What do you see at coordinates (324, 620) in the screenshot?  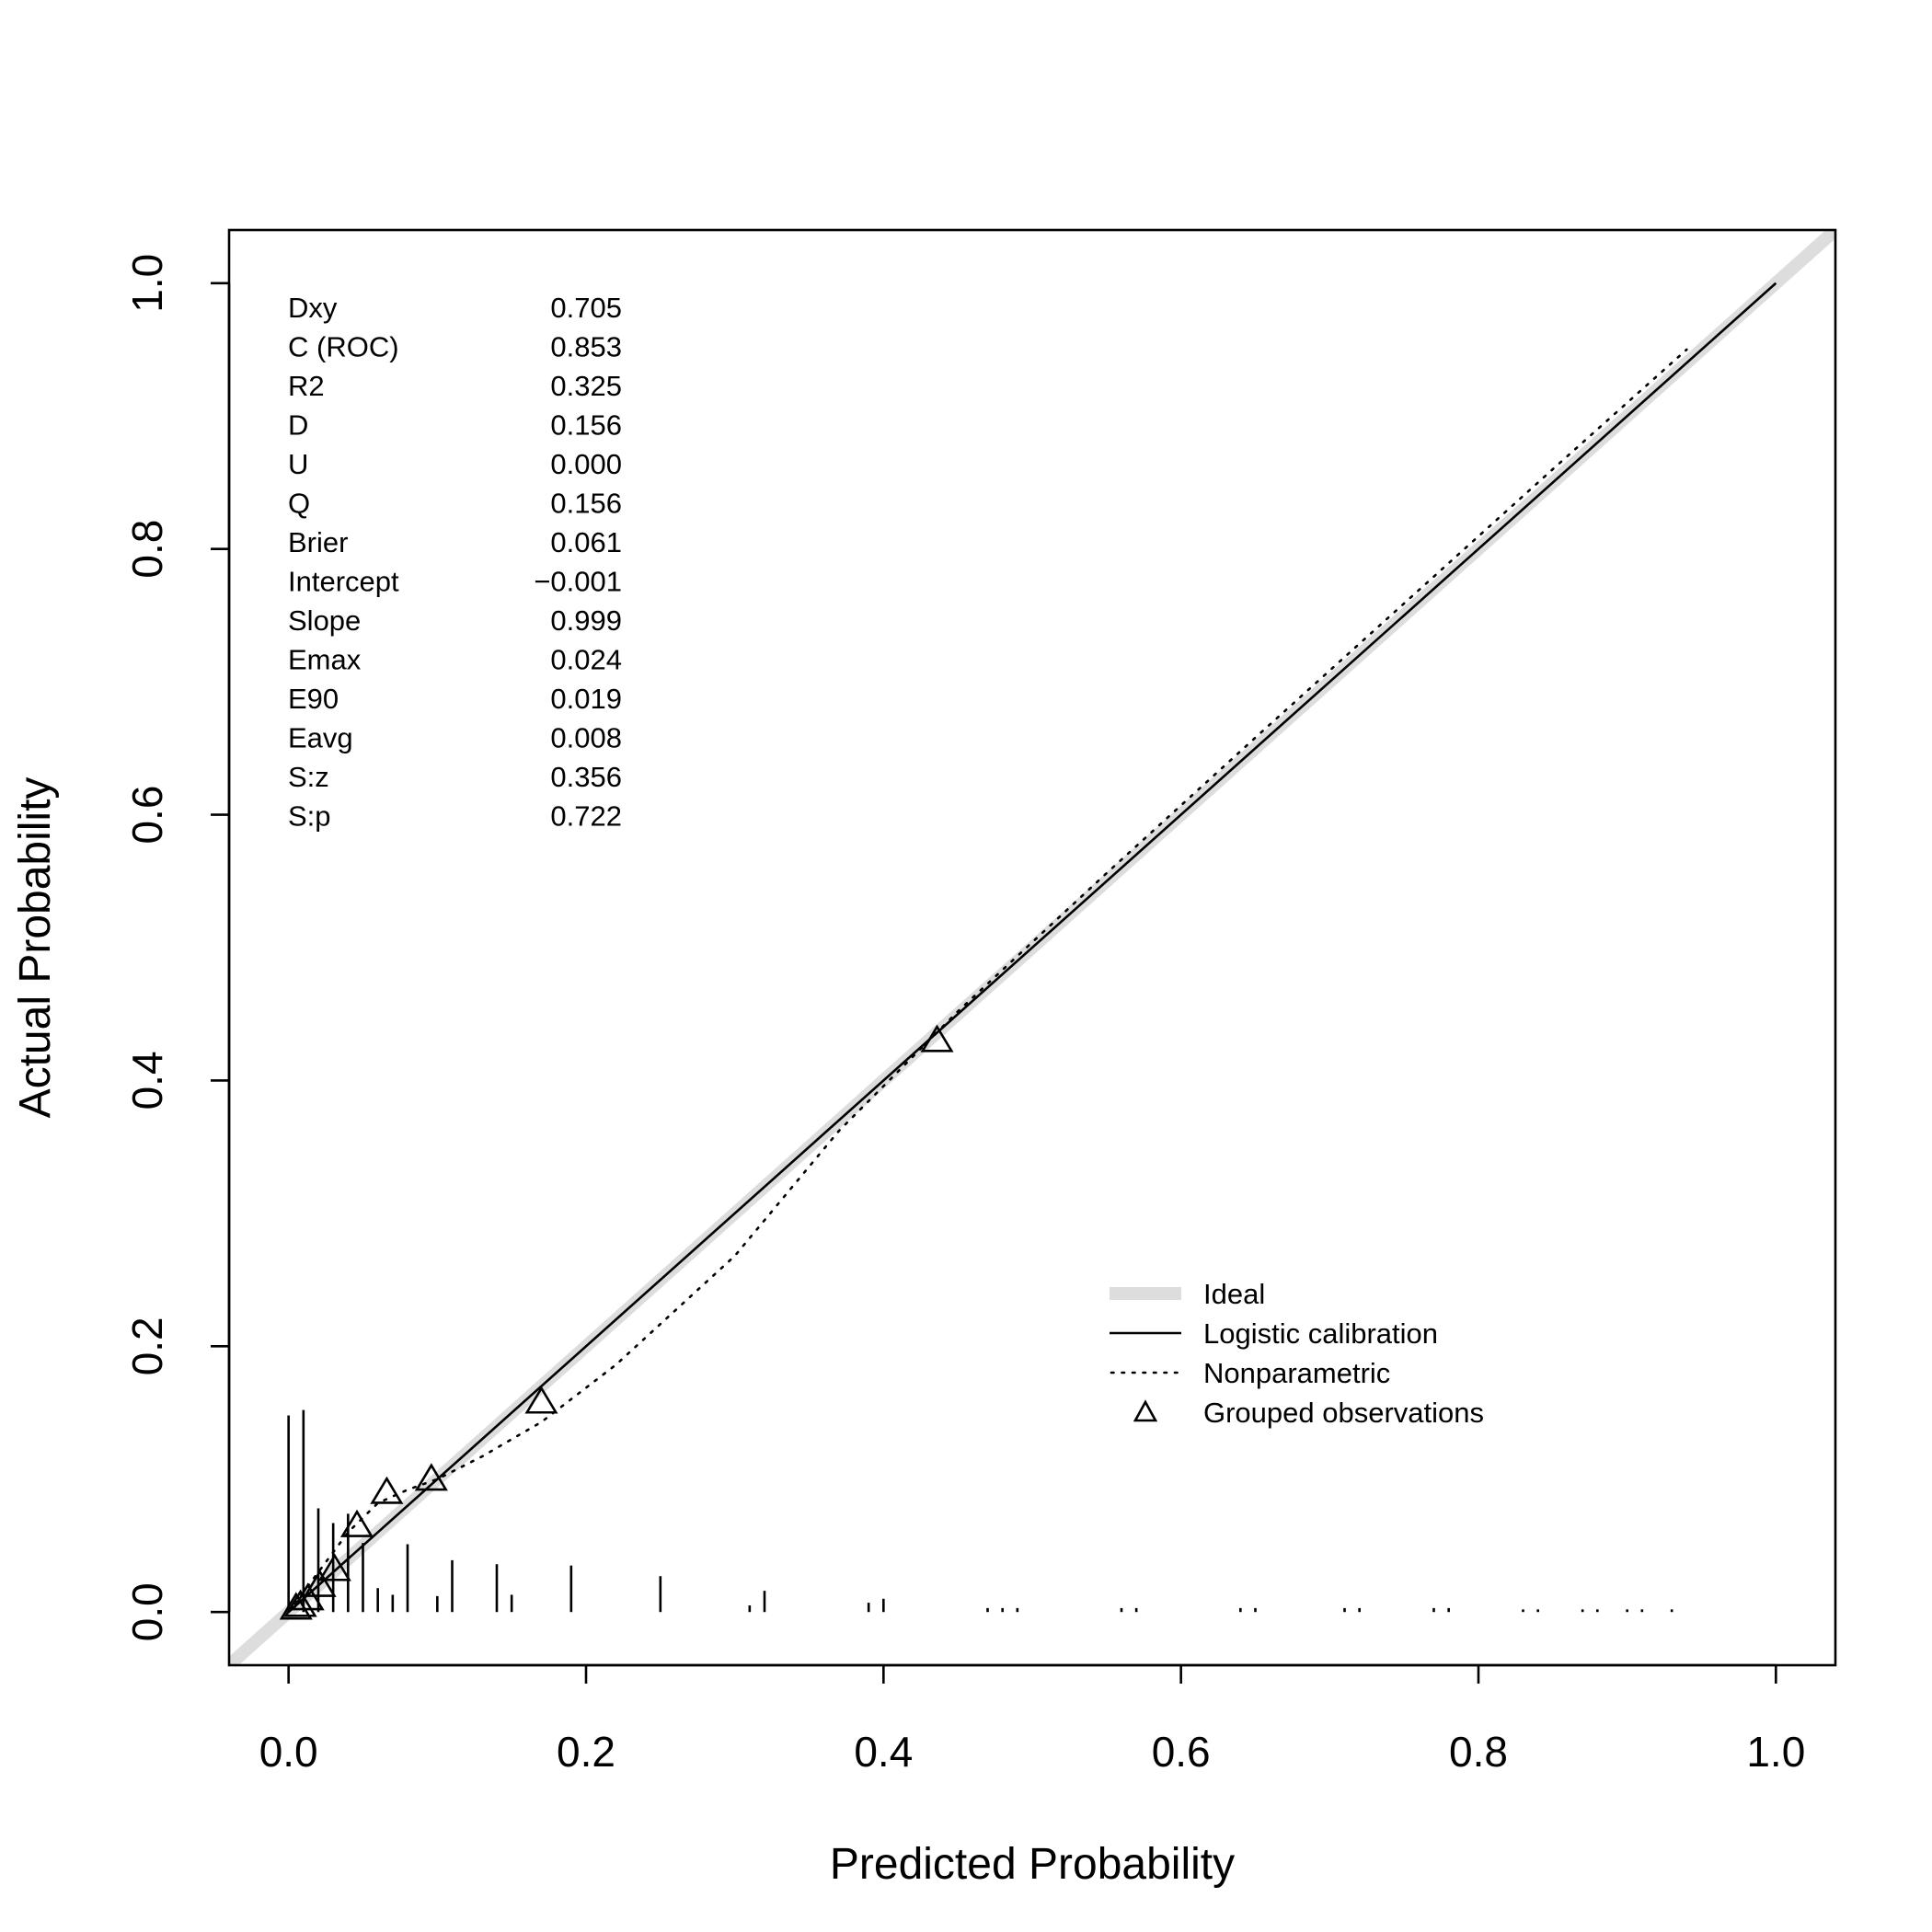 I see `stat-label: Slope` at bounding box center [324, 620].